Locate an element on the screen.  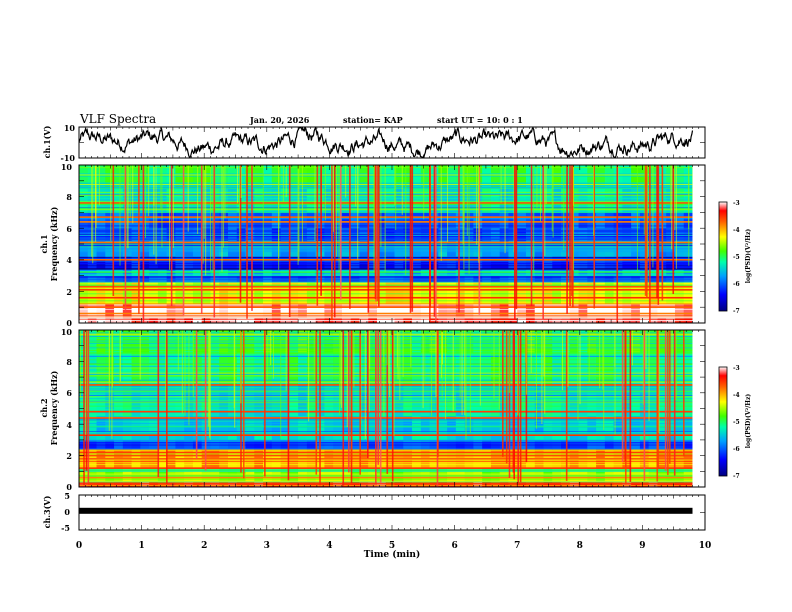
ch1-colorbar-tick-minus5: -5 is located at coordinates (736, 257).